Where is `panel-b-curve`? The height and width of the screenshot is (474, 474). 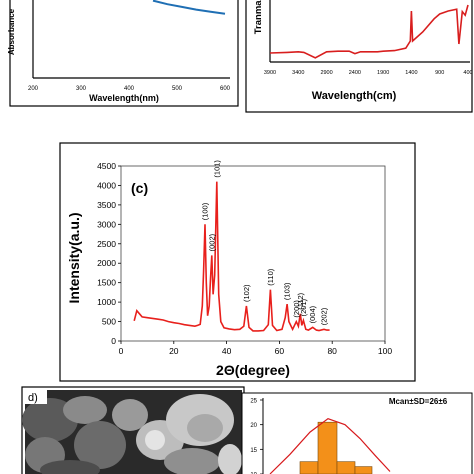
panel-b-curve is located at coordinates (369, 31).